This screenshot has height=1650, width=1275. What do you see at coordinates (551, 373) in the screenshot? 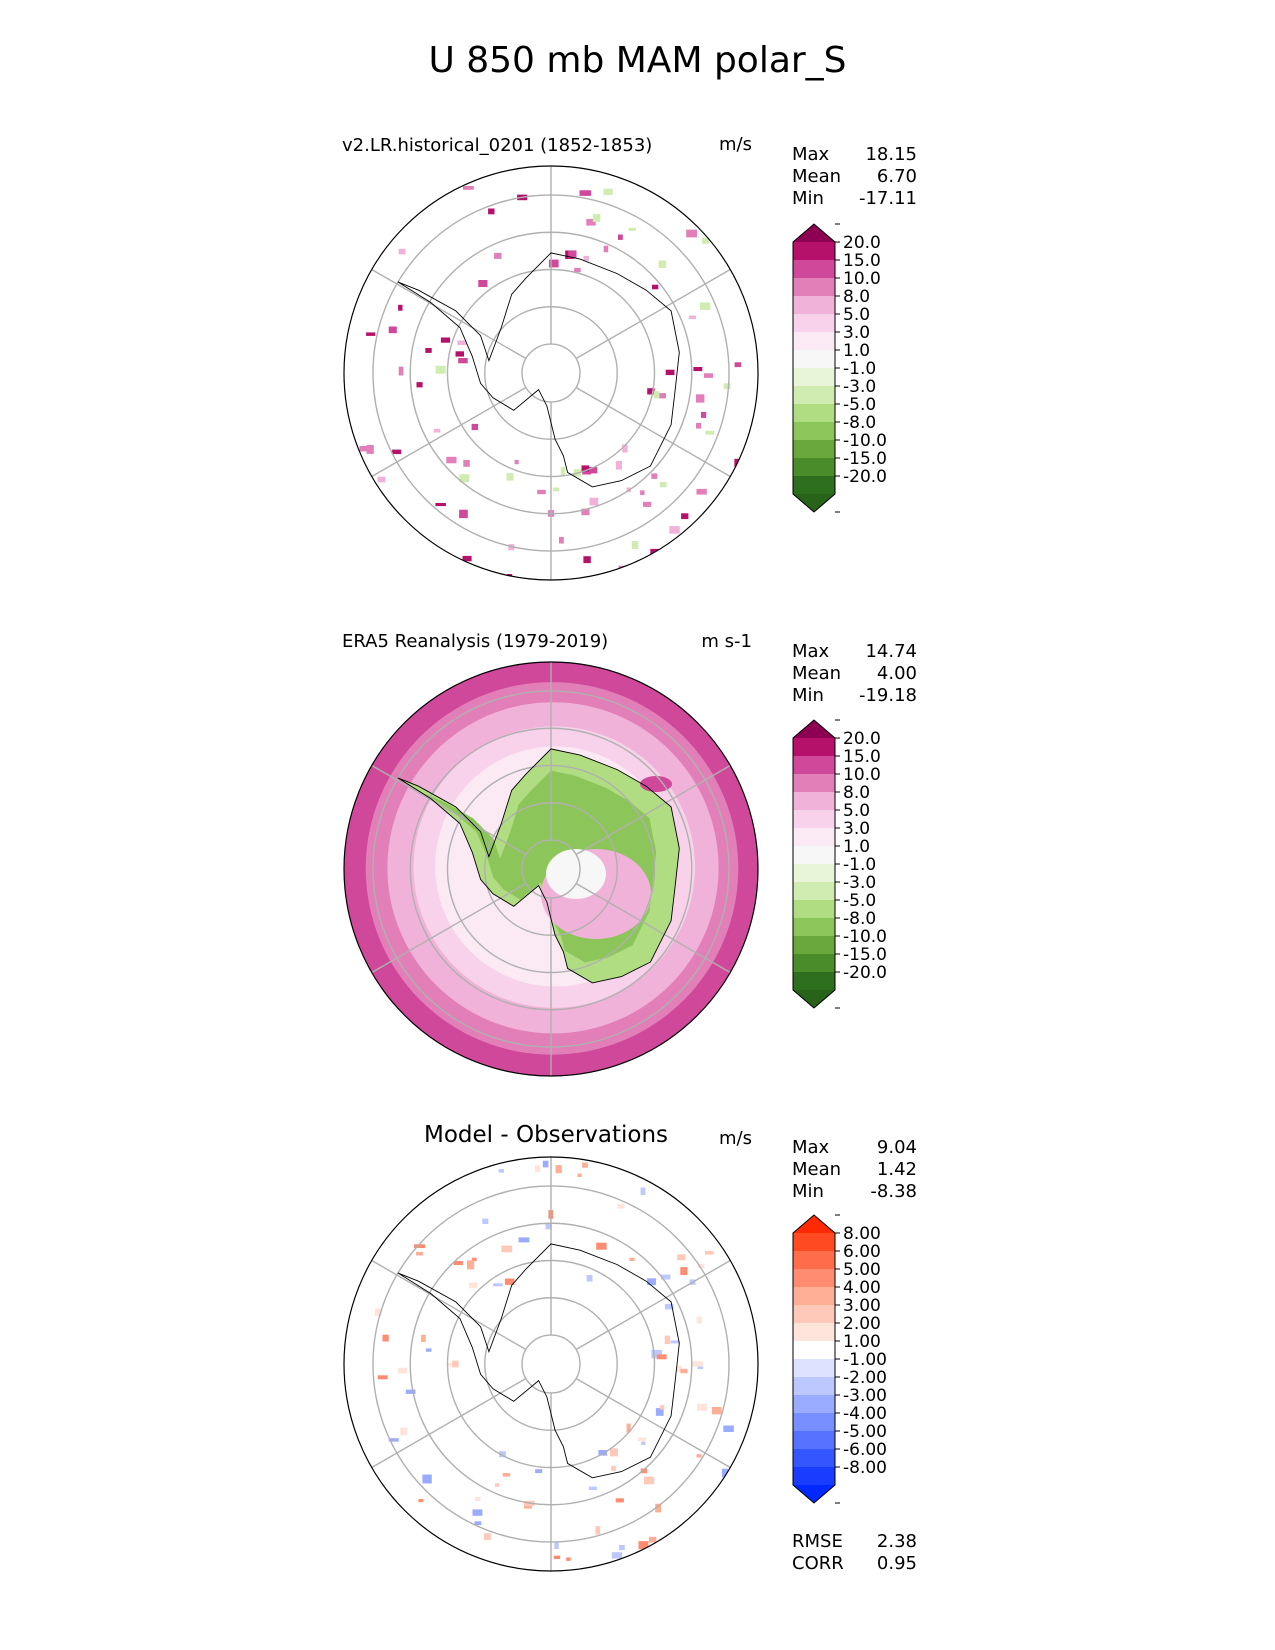
I see `test-polar-map` at bounding box center [551, 373].